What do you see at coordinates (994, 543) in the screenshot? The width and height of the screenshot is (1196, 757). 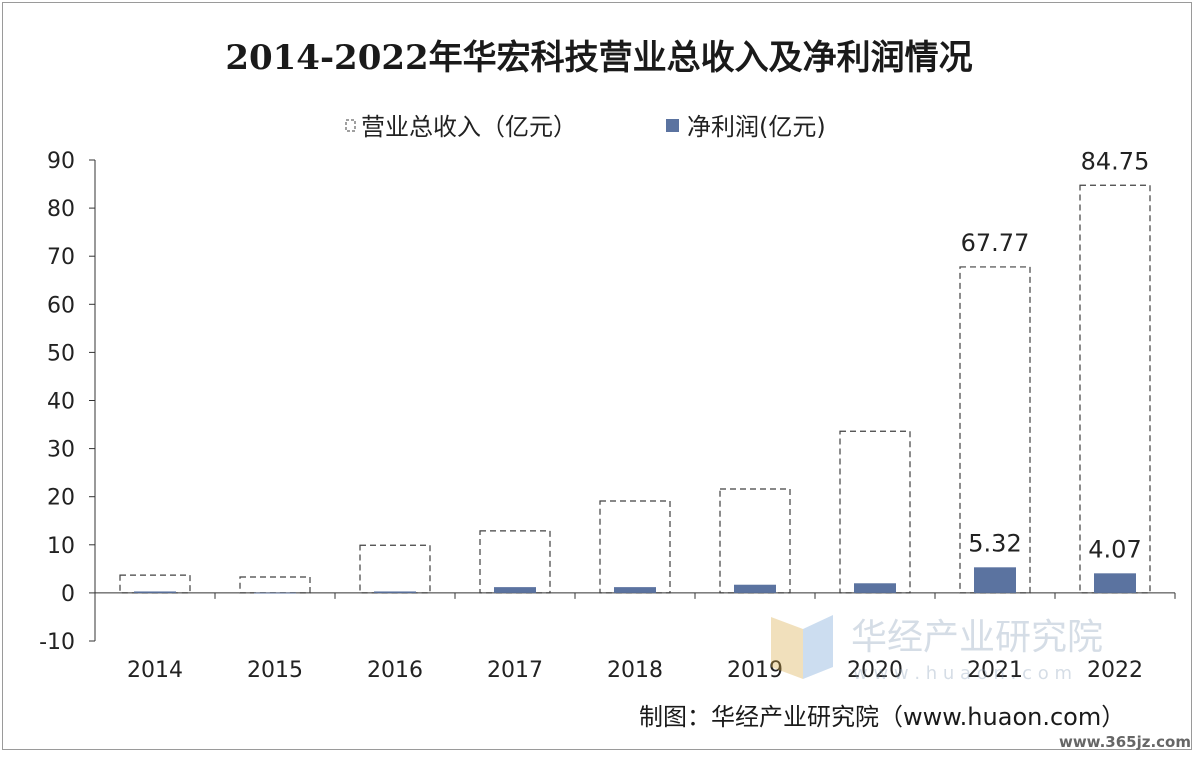 I see `data-label-net-profit-2021: 5.32` at bounding box center [994, 543].